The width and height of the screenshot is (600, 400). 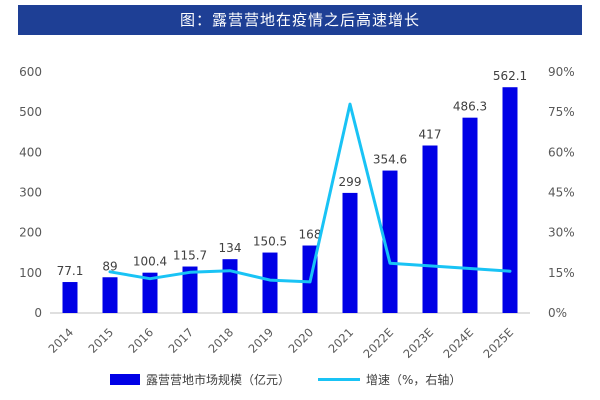 What do you see at coordinates (561, 112) in the screenshot?
I see `y-right-tick-label: 75%` at bounding box center [561, 112].